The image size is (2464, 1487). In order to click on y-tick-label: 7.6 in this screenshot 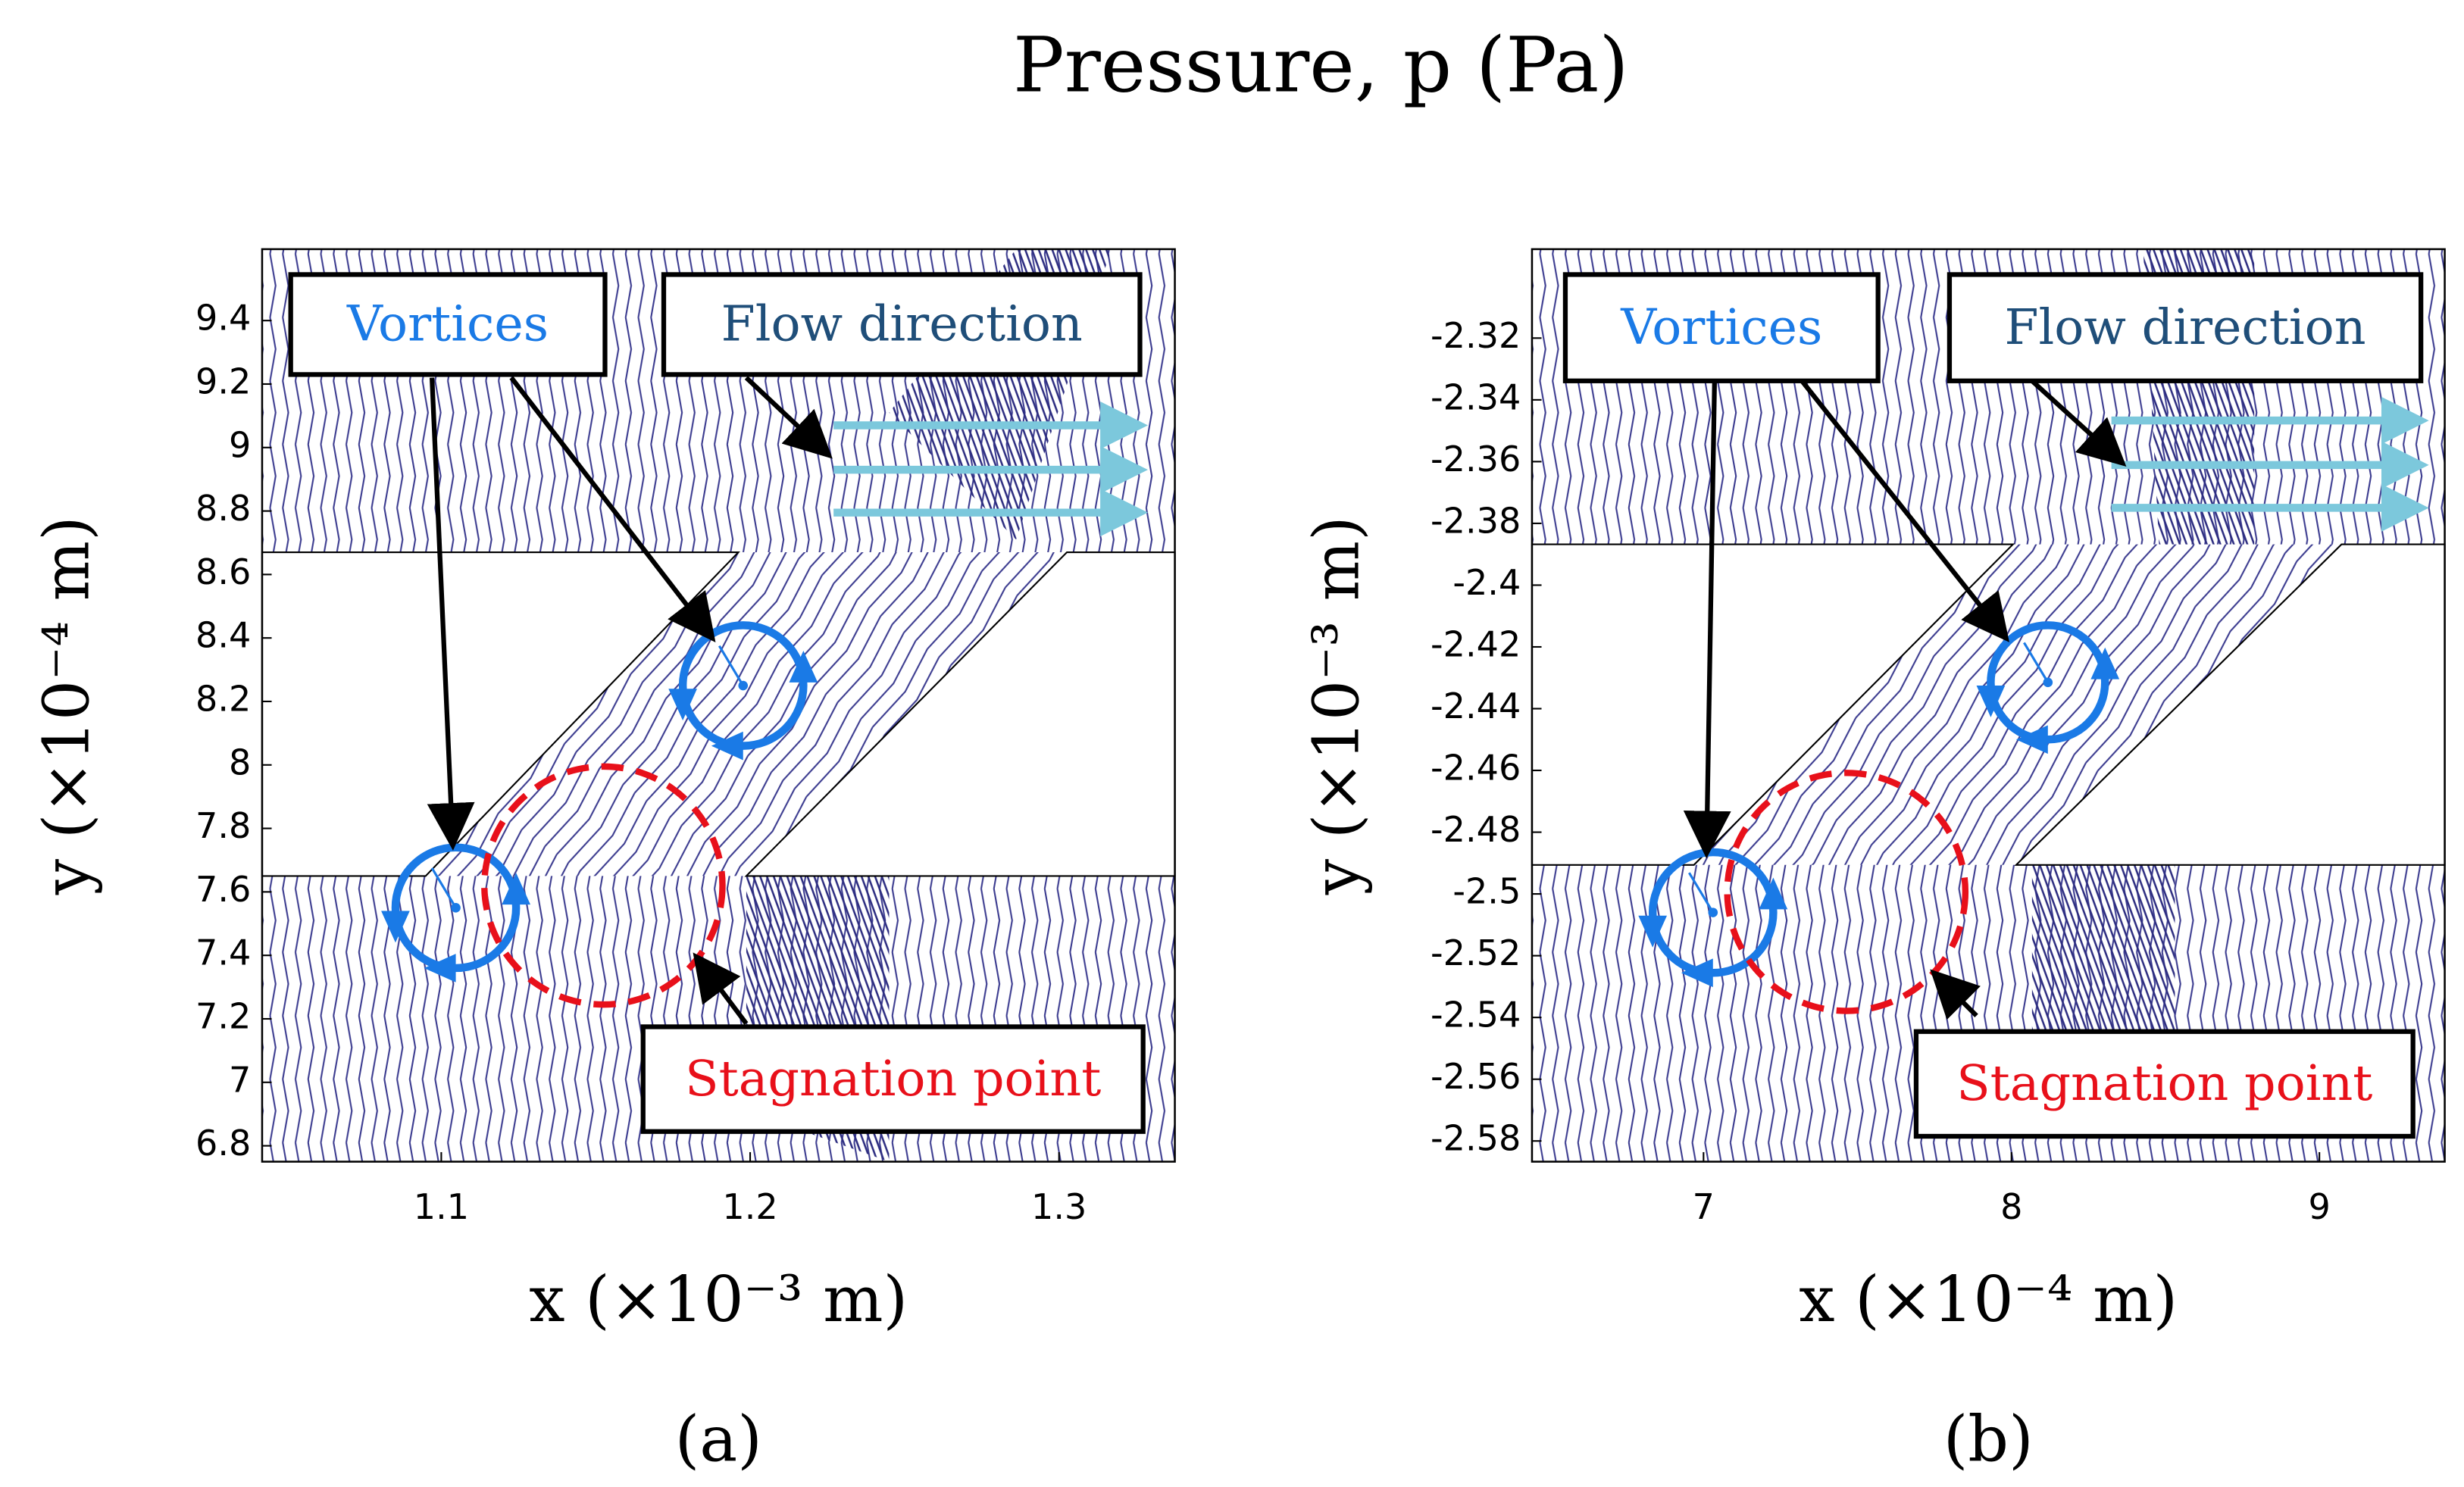, I will do `click(223, 889)`.